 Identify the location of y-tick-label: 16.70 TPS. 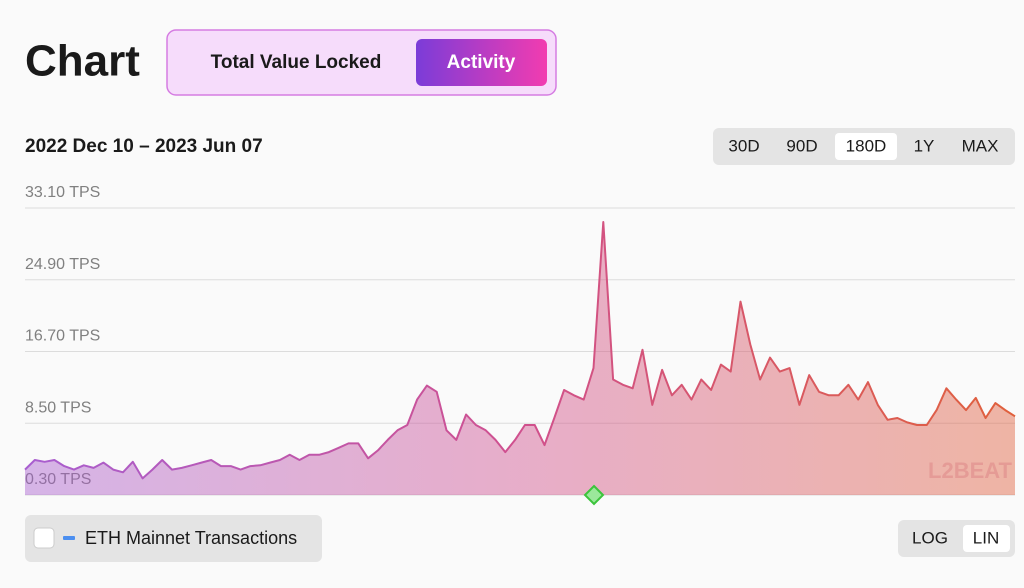
(62, 336).